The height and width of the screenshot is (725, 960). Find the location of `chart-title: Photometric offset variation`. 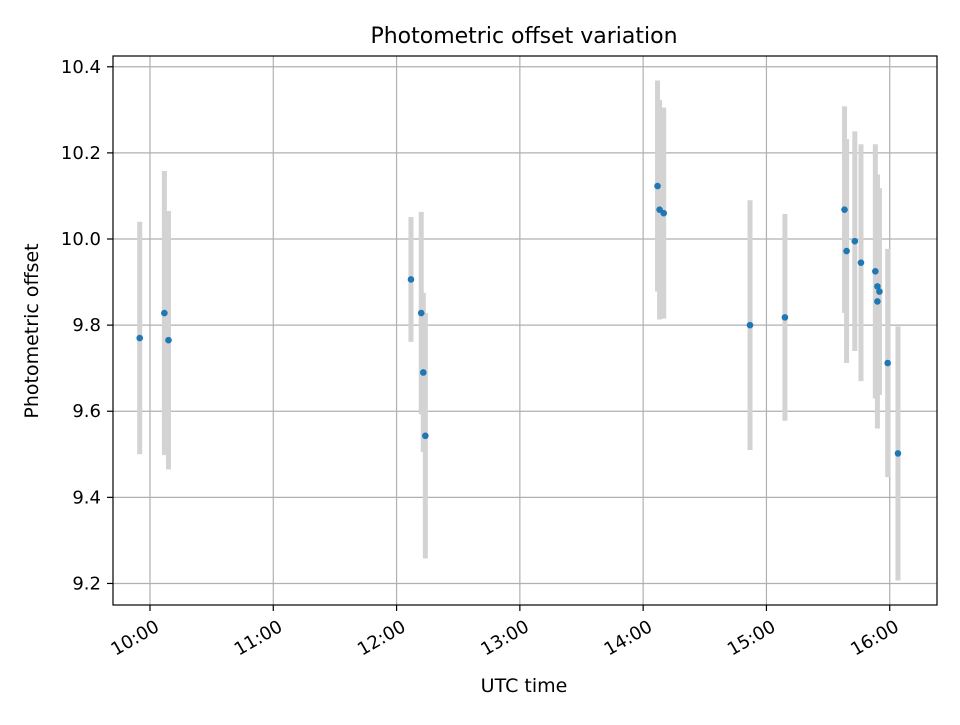

chart-title: Photometric offset variation is located at coordinates (523, 36).